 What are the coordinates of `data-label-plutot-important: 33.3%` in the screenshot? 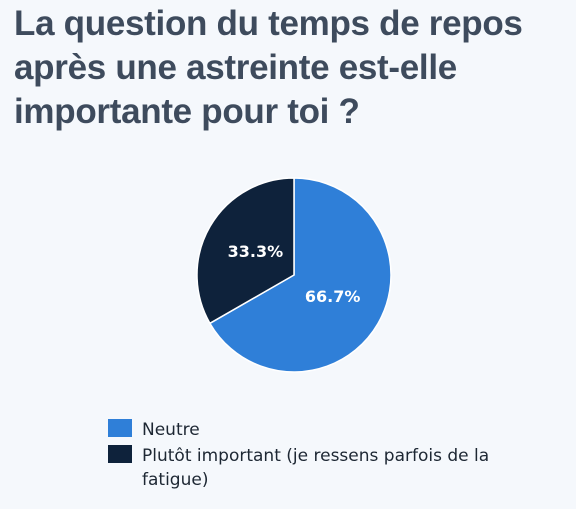 It's located at (256, 251).